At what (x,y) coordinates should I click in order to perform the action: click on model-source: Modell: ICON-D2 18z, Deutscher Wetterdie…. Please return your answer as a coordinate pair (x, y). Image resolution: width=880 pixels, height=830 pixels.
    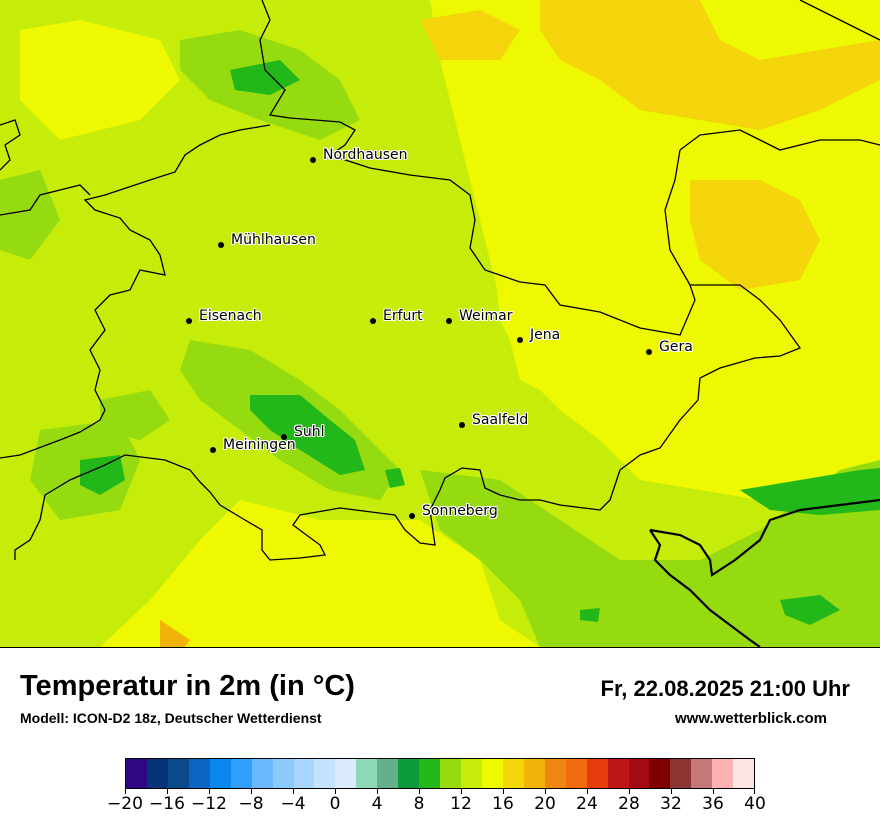
    Looking at the image, I should click on (171, 718).